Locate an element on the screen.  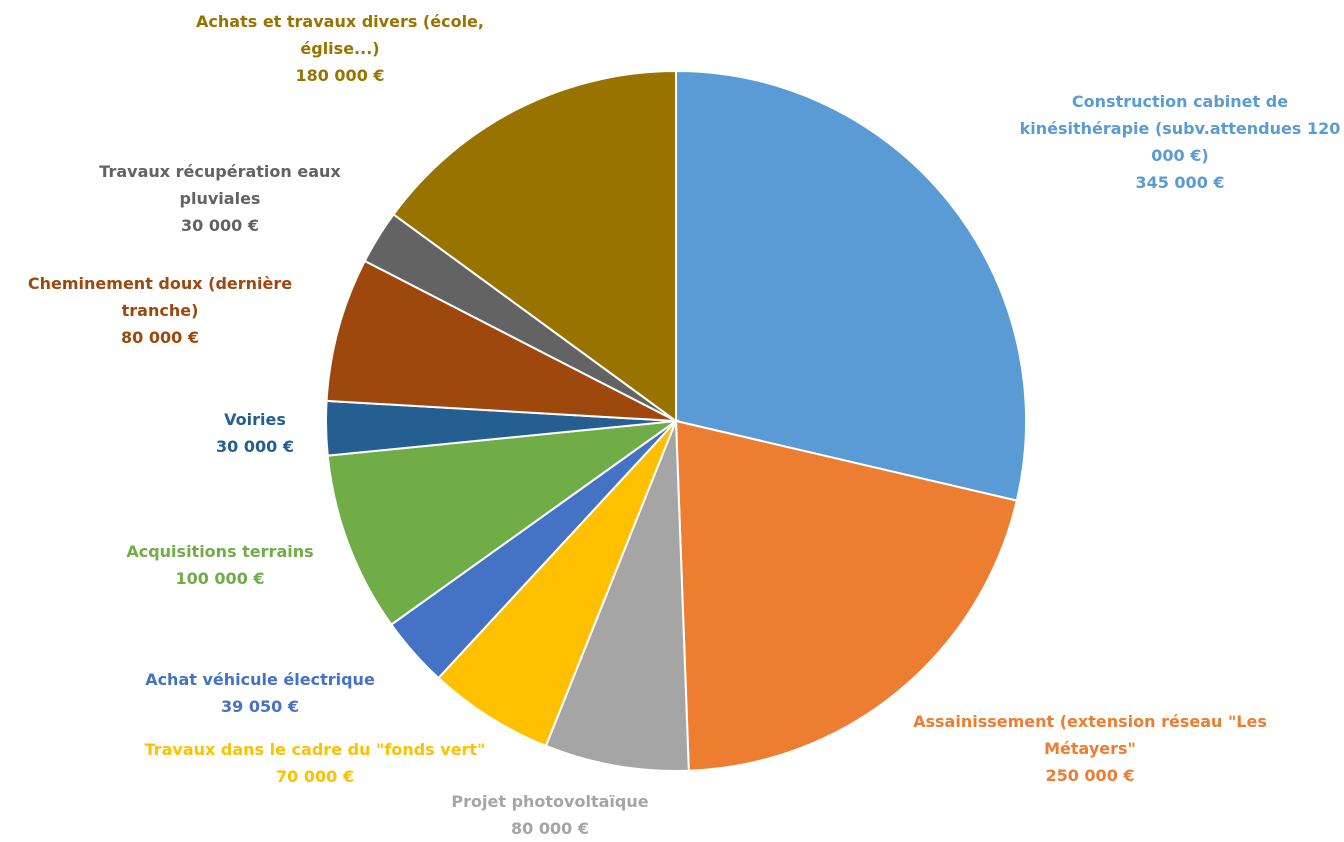
slice-label-photovoltaique: Projet photovoltaïque 80 000 € is located at coordinates (550, 815).